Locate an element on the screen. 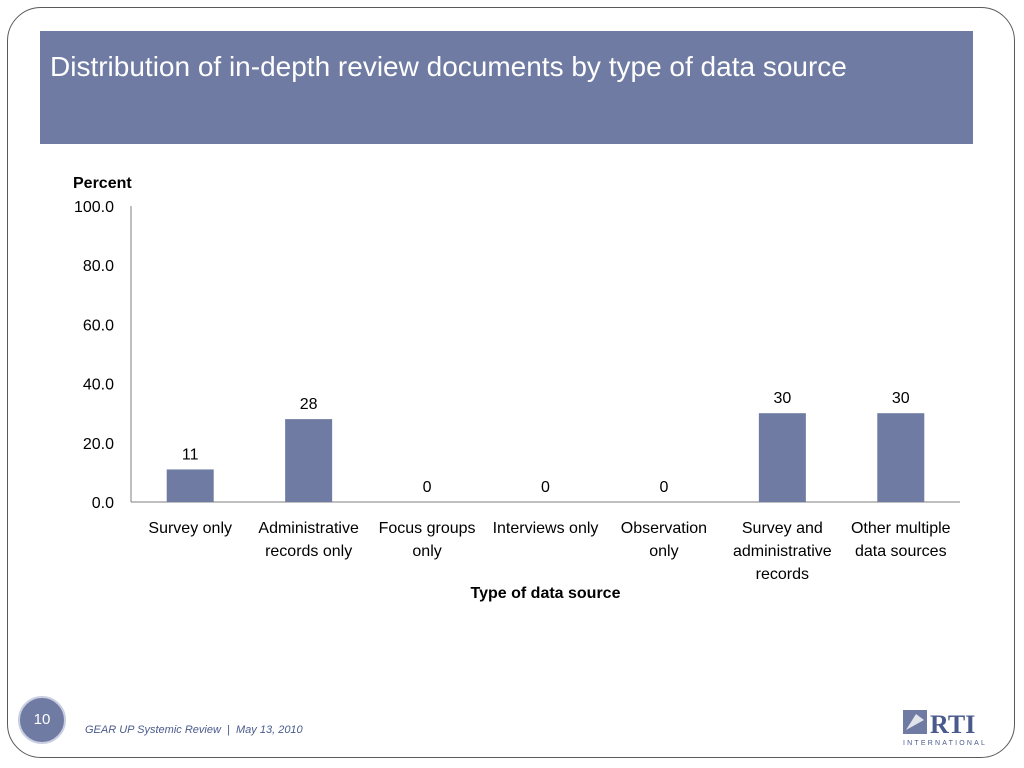 Image resolution: width=1024 pixels, height=768 pixels. x-tick-label: Focus groups is located at coordinates (427, 528).